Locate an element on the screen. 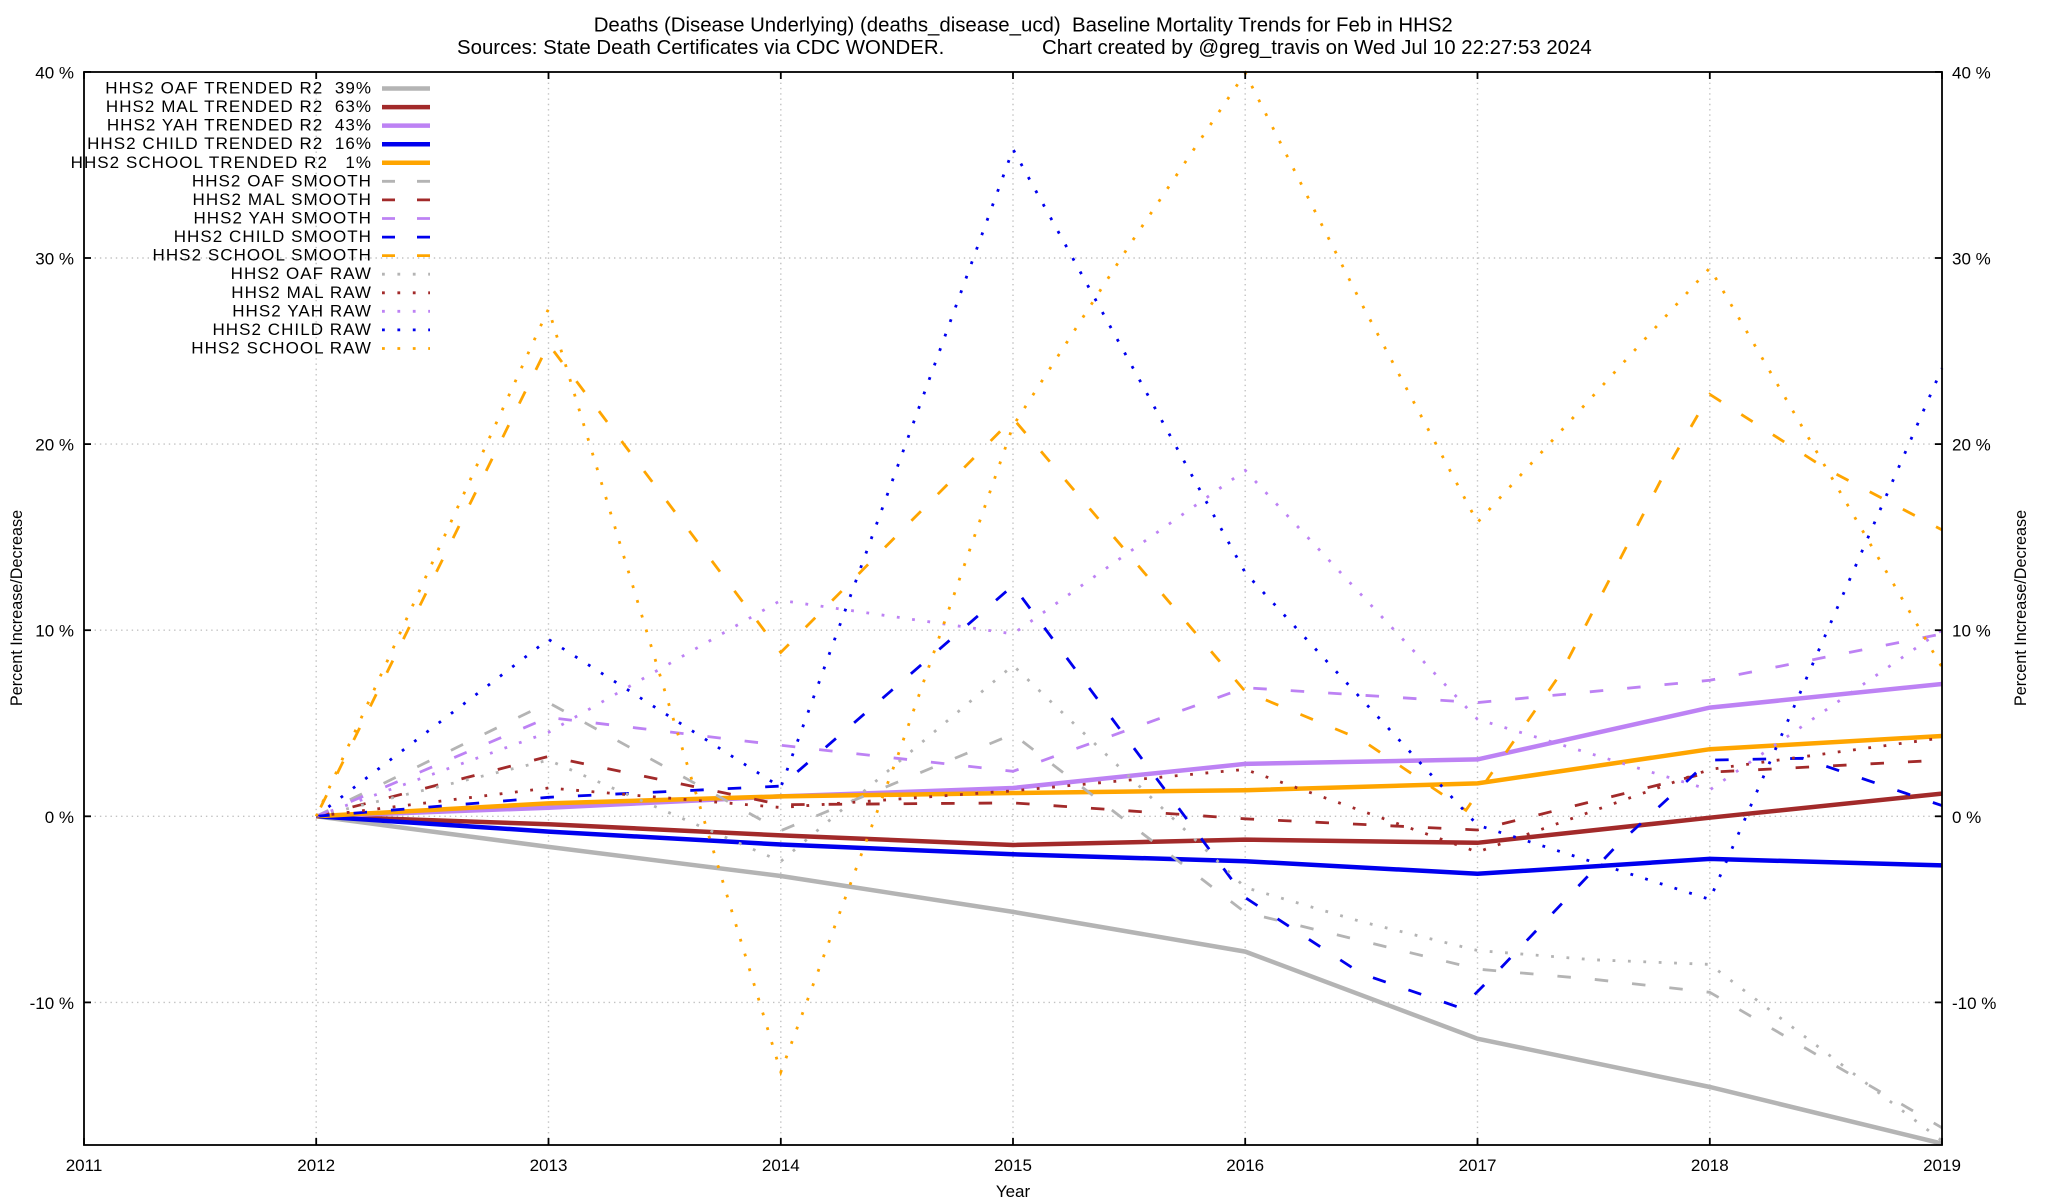 The image size is (2048, 1200). svg-text: HHS2 MAL RAW is located at coordinates (301, 292).